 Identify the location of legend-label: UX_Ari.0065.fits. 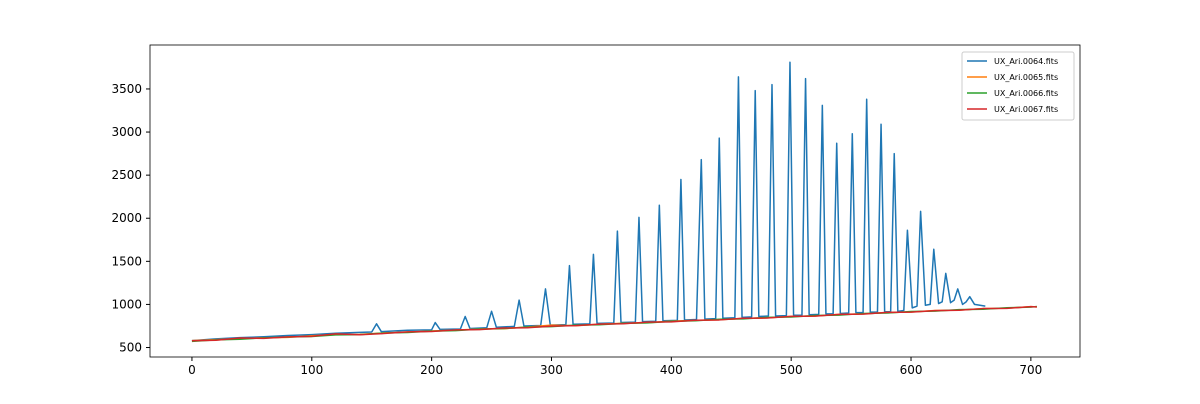
(1026, 77).